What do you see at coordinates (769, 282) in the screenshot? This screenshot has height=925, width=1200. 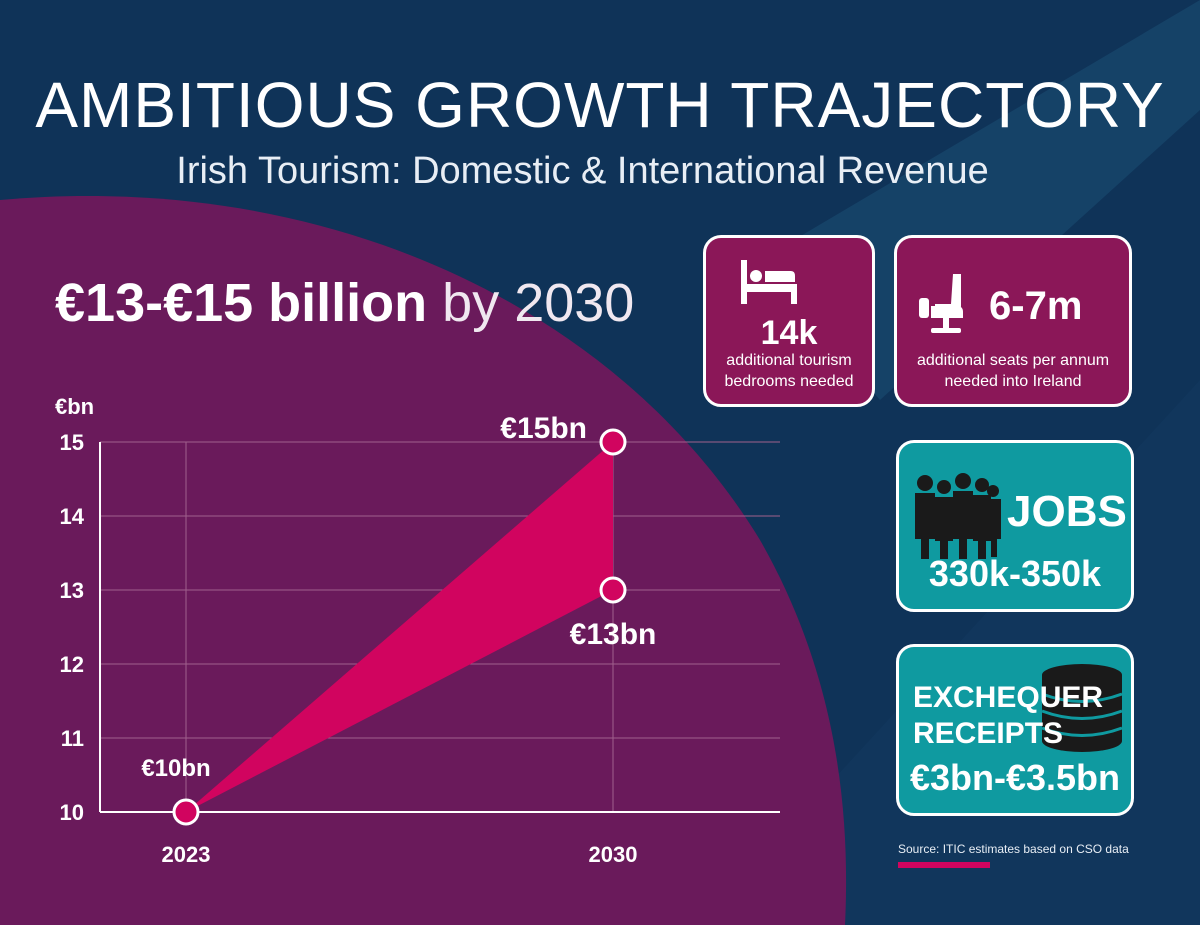 I see `bed-icon` at bounding box center [769, 282].